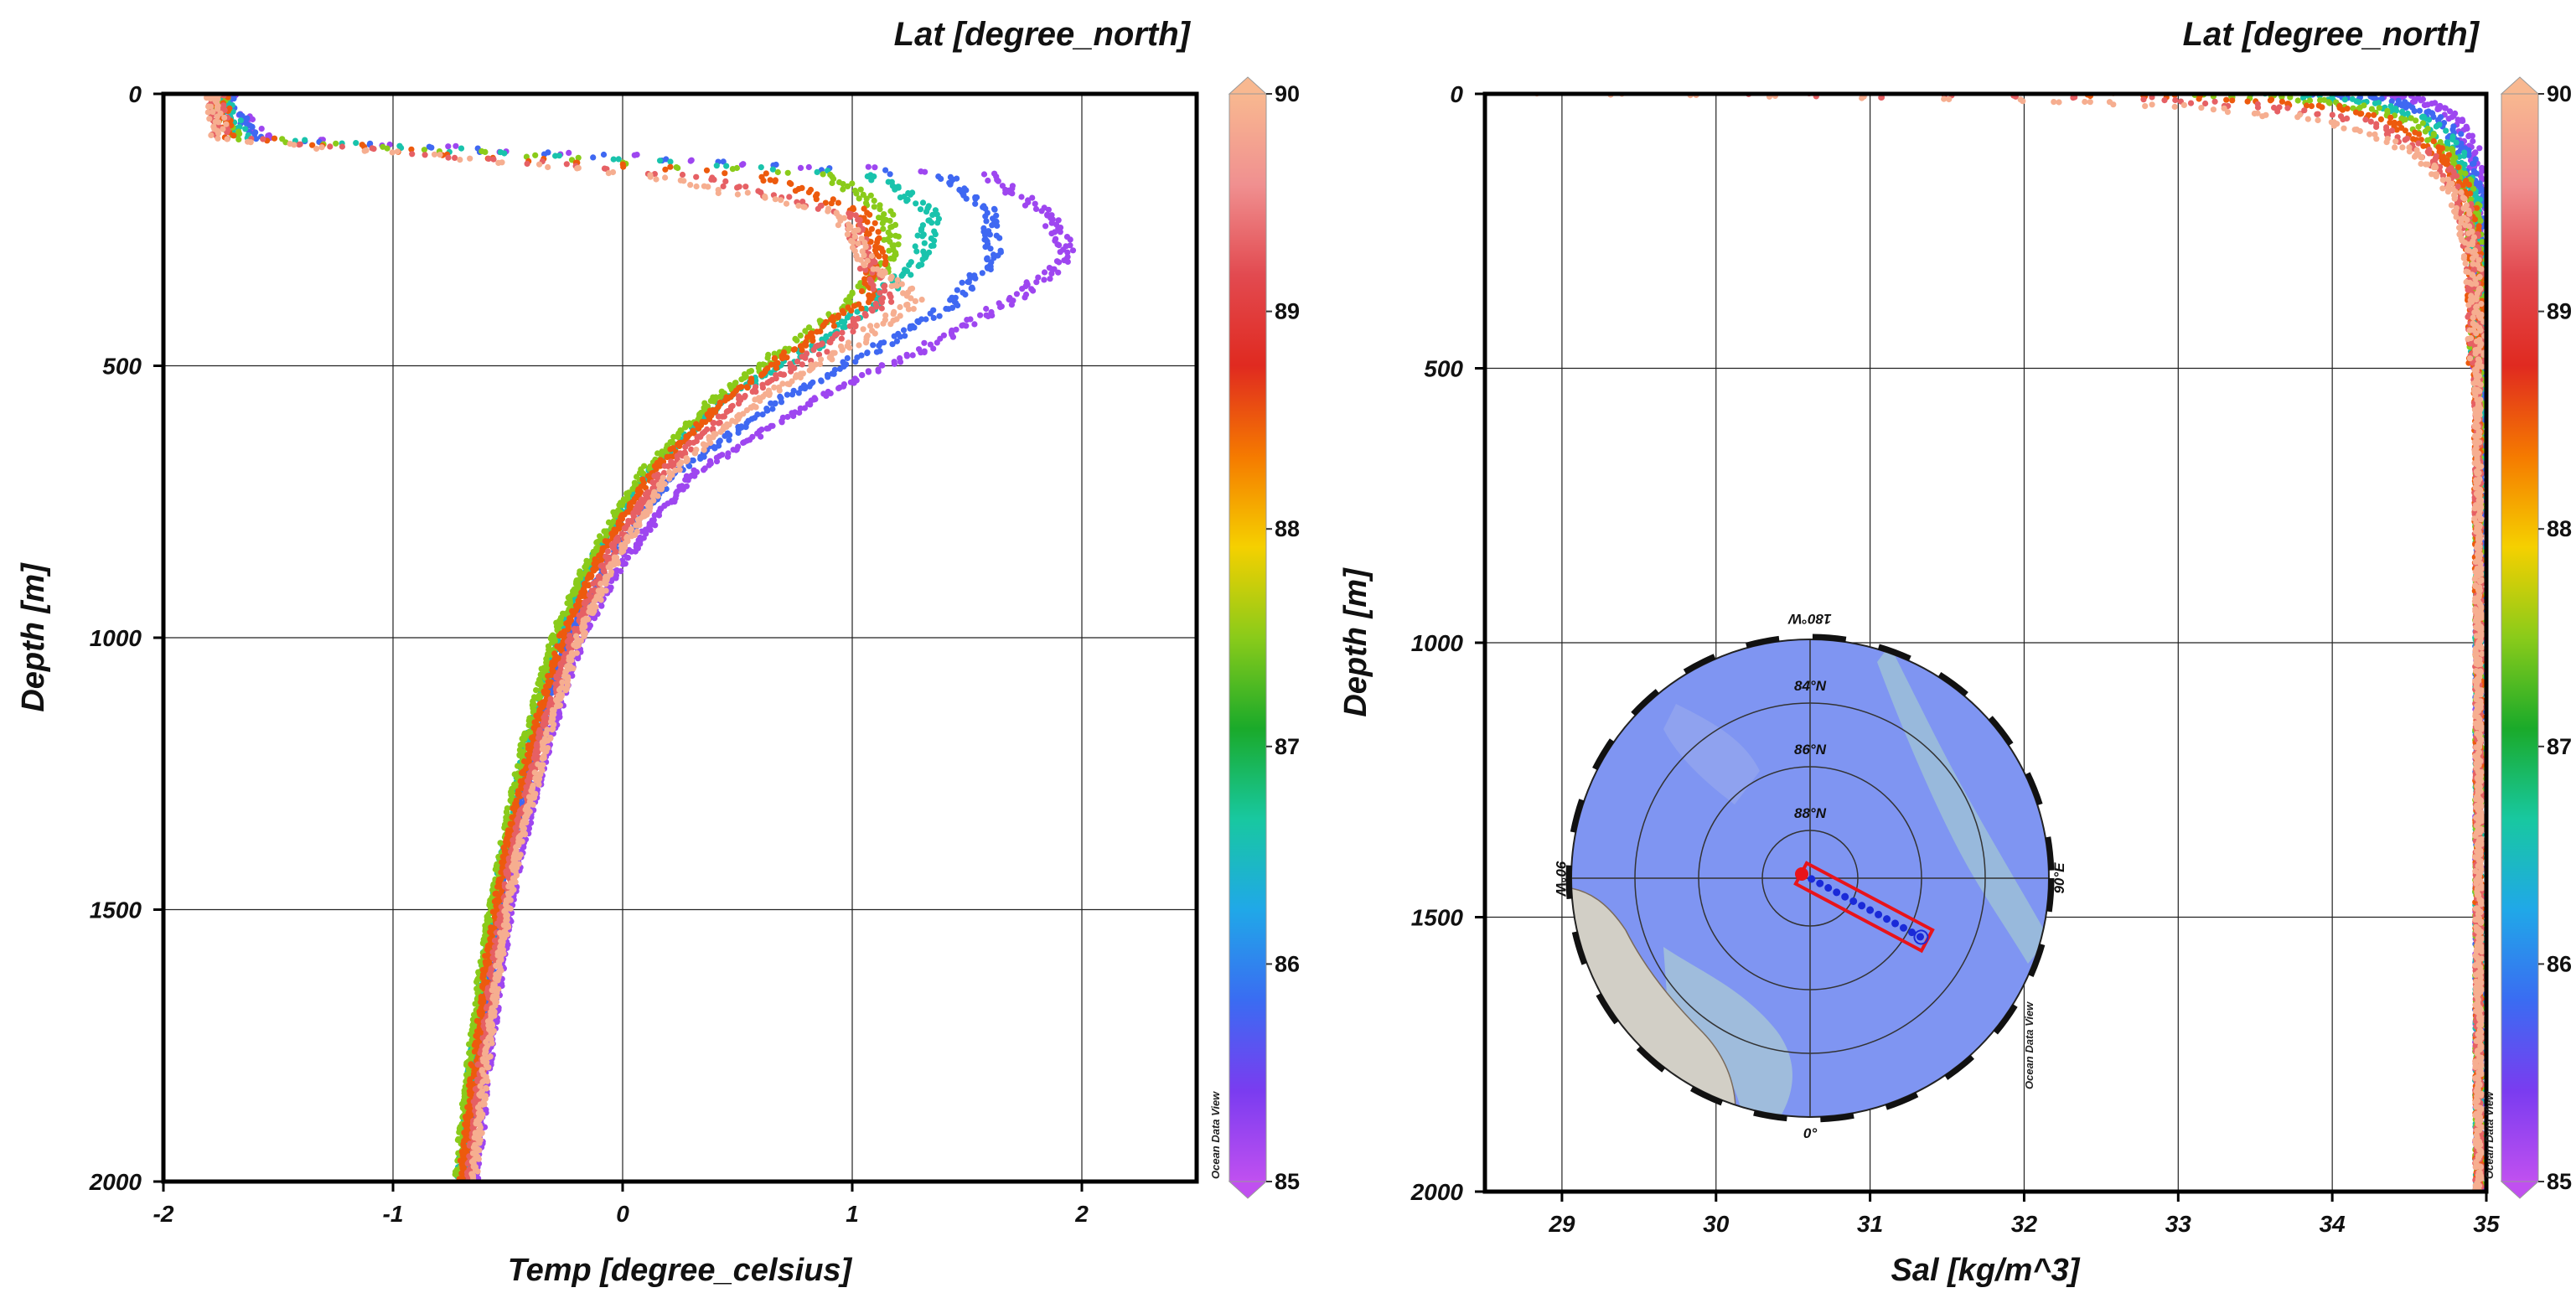 The width and height of the screenshot is (2576, 1293). I want to click on y-tick-label: 1000, so click(116, 638).